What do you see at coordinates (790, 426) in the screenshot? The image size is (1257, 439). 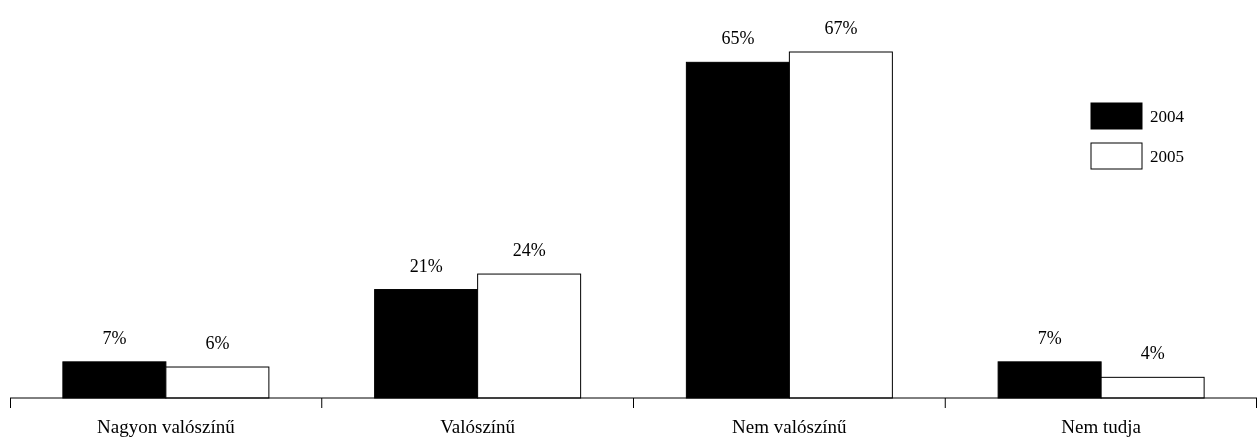 I see `x-tick-label: Nem valószínű` at bounding box center [790, 426].